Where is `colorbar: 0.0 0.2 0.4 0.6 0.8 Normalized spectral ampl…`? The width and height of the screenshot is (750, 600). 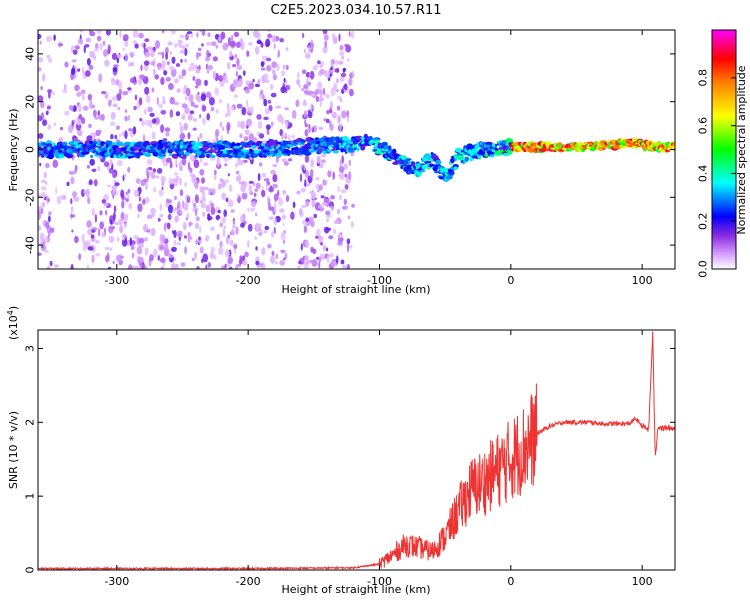 colorbar: 0.0 0.2 0.4 0.6 0.8 Normalized spectral ampl… is located at coordinates (722, 153).